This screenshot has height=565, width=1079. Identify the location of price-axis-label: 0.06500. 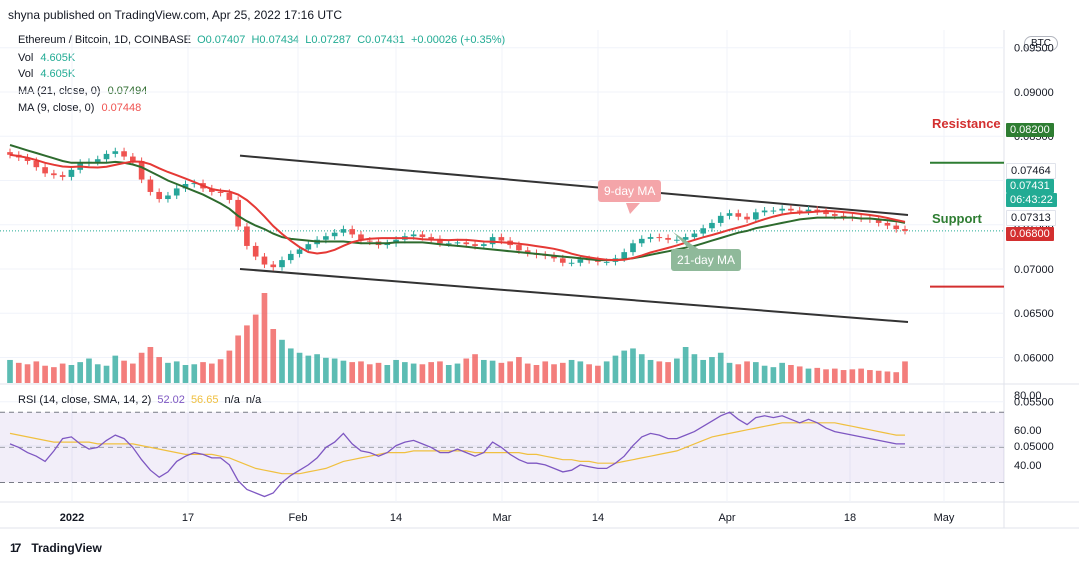
(1034, 314).